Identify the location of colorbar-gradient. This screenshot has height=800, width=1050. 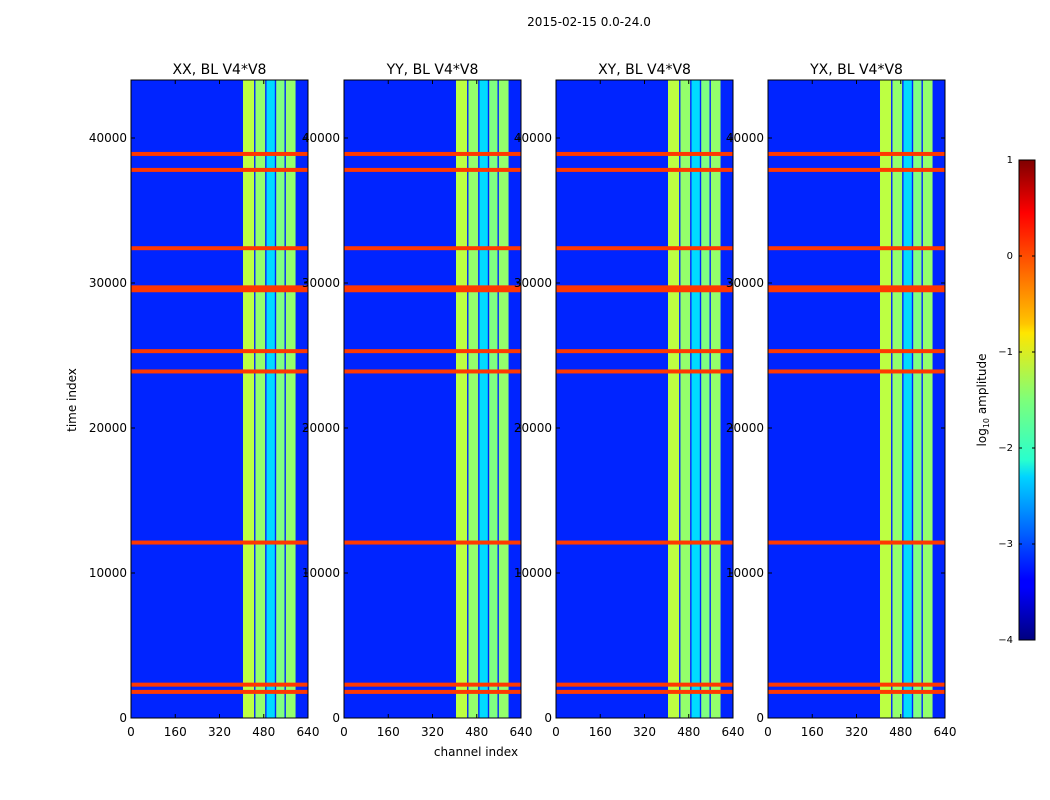
(1027, 400).